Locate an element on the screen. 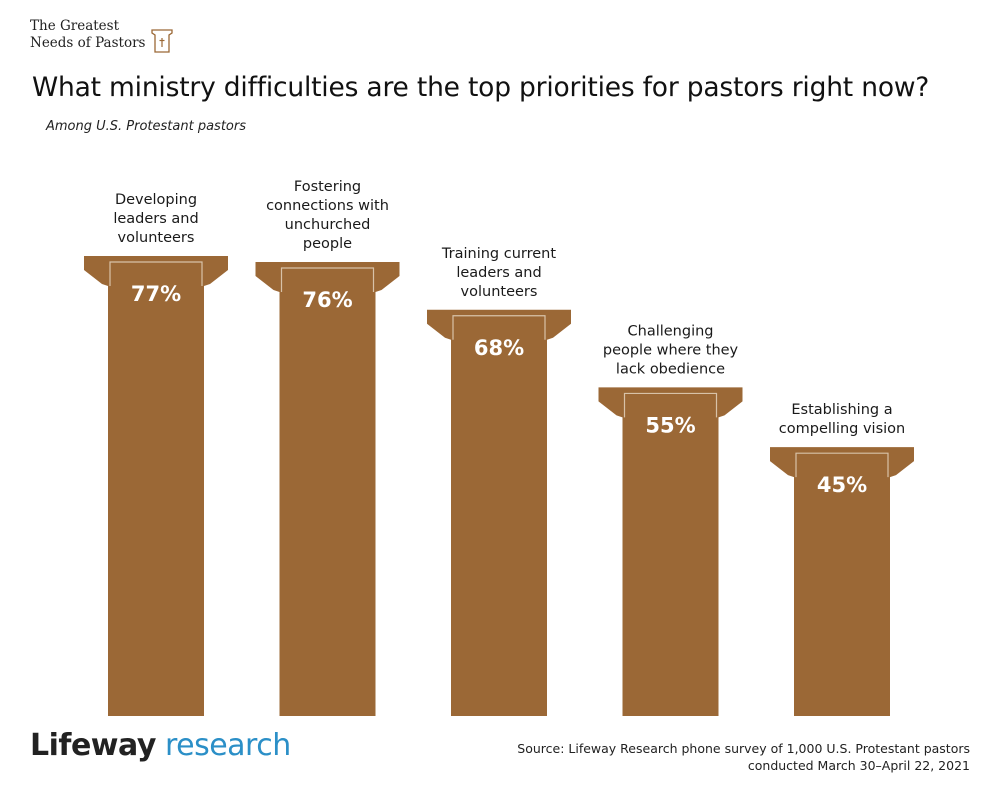 The image size is (1000, 800). category-label: Developing leaders and volunteers is located at coordinates (155, 219).